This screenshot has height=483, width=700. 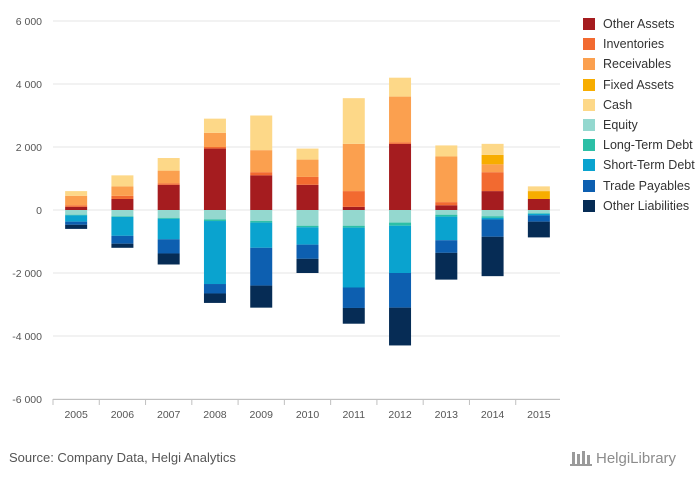 What do you see at coordinates (215, 415) in the screenshot?
I see `x-tick-label: 2008` at bounding box center [215, 415].